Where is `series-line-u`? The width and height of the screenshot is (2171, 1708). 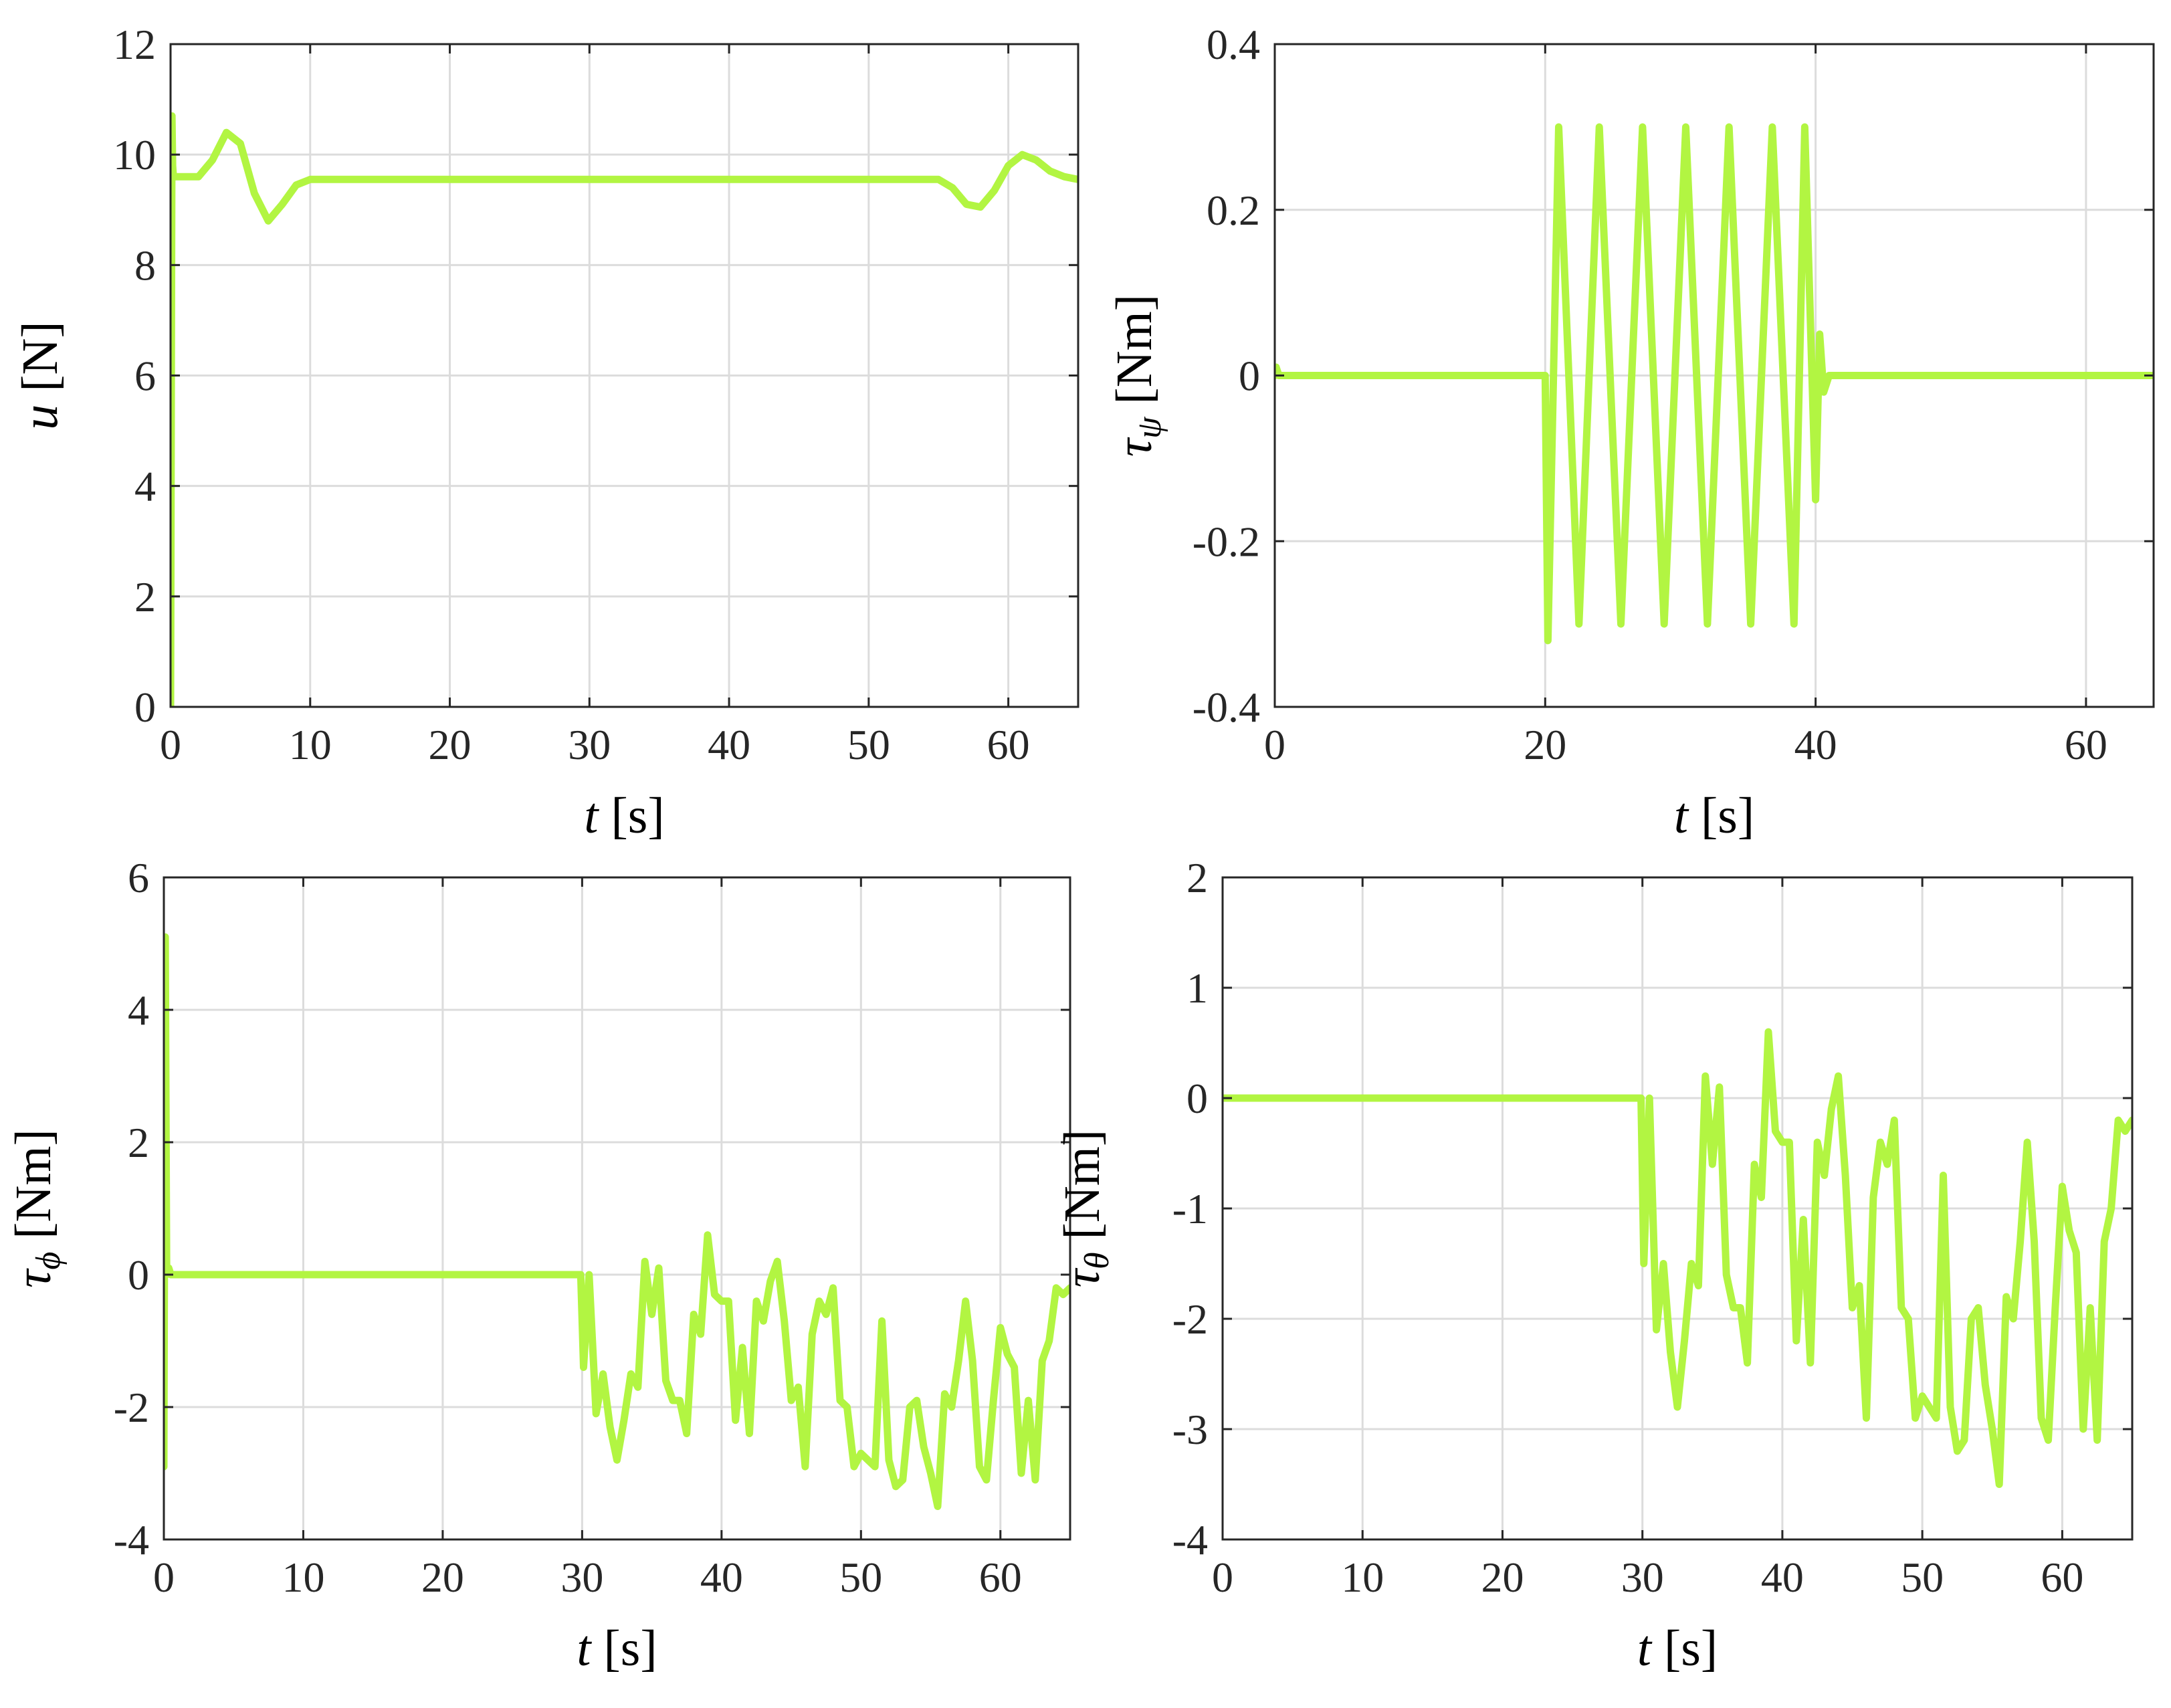
series-line-u is located at coordinates (624, 410).